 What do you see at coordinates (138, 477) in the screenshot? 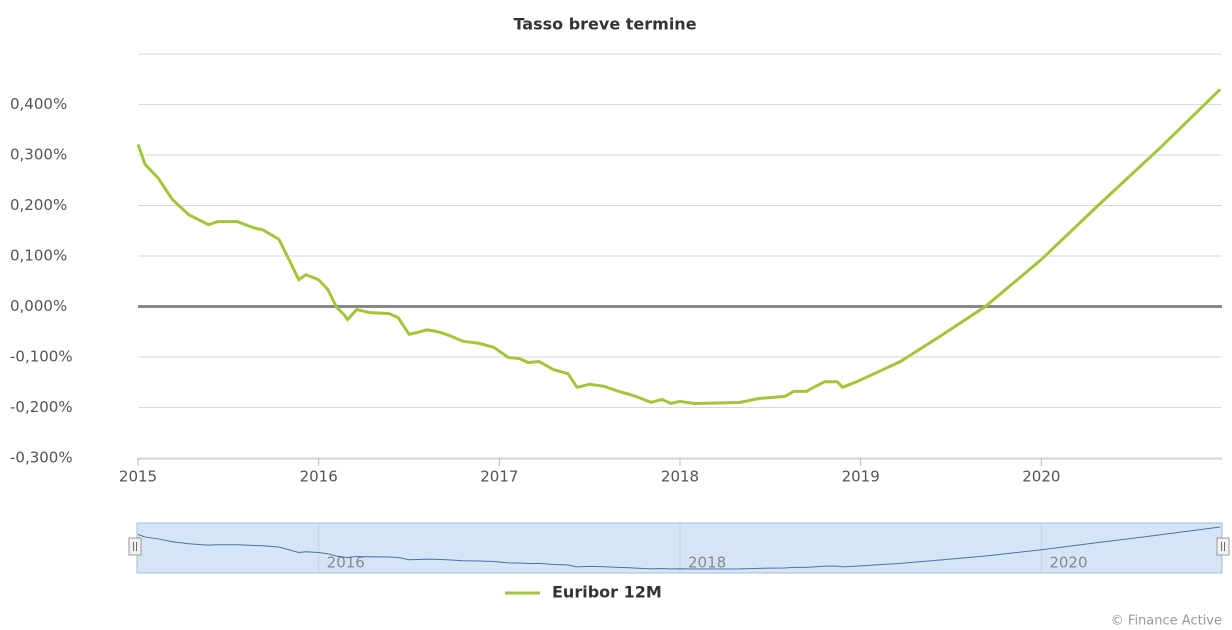
I see `x-tick-label: 2015` at bounding box center [138, 477].